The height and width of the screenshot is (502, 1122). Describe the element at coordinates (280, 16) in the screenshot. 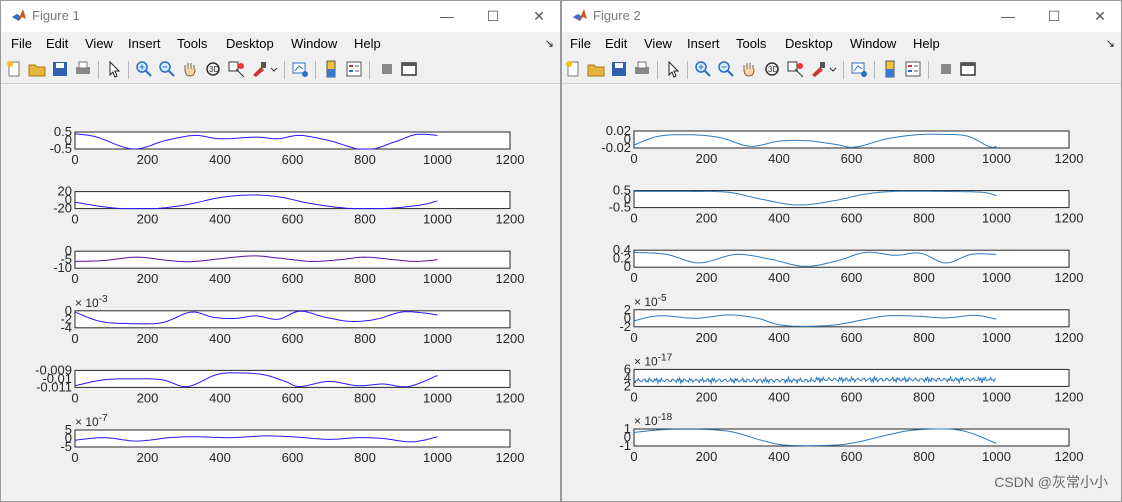

I see `title-bar: Figure 1 — ☐ ✕` at that location.